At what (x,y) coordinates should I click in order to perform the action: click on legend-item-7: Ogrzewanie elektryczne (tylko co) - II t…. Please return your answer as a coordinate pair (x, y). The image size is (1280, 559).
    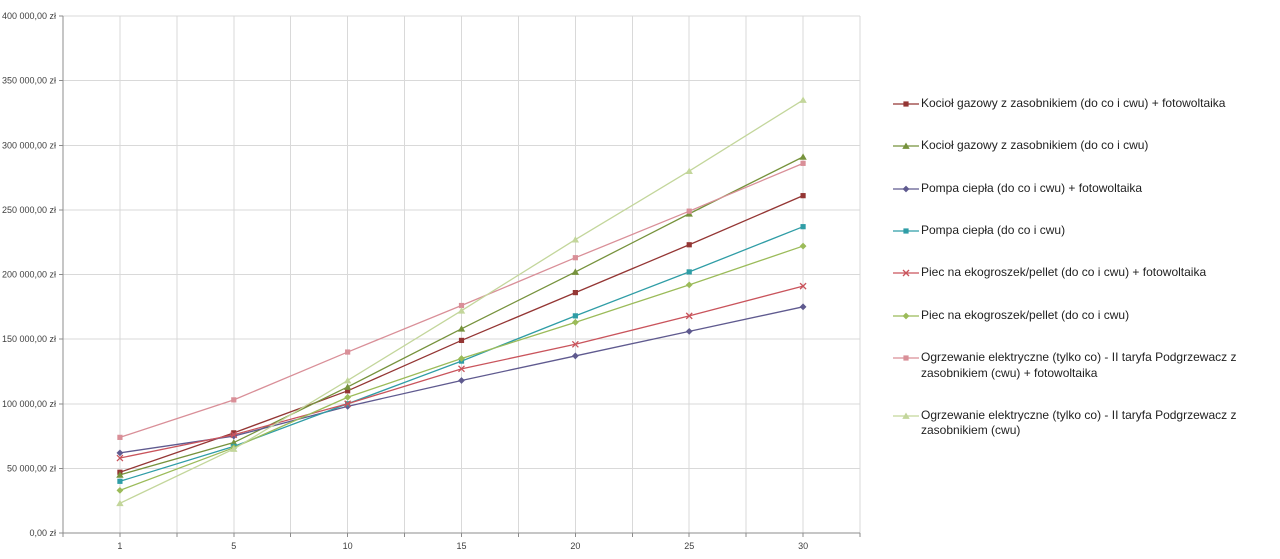
    Looking at the image, I should click on (1086, 423).